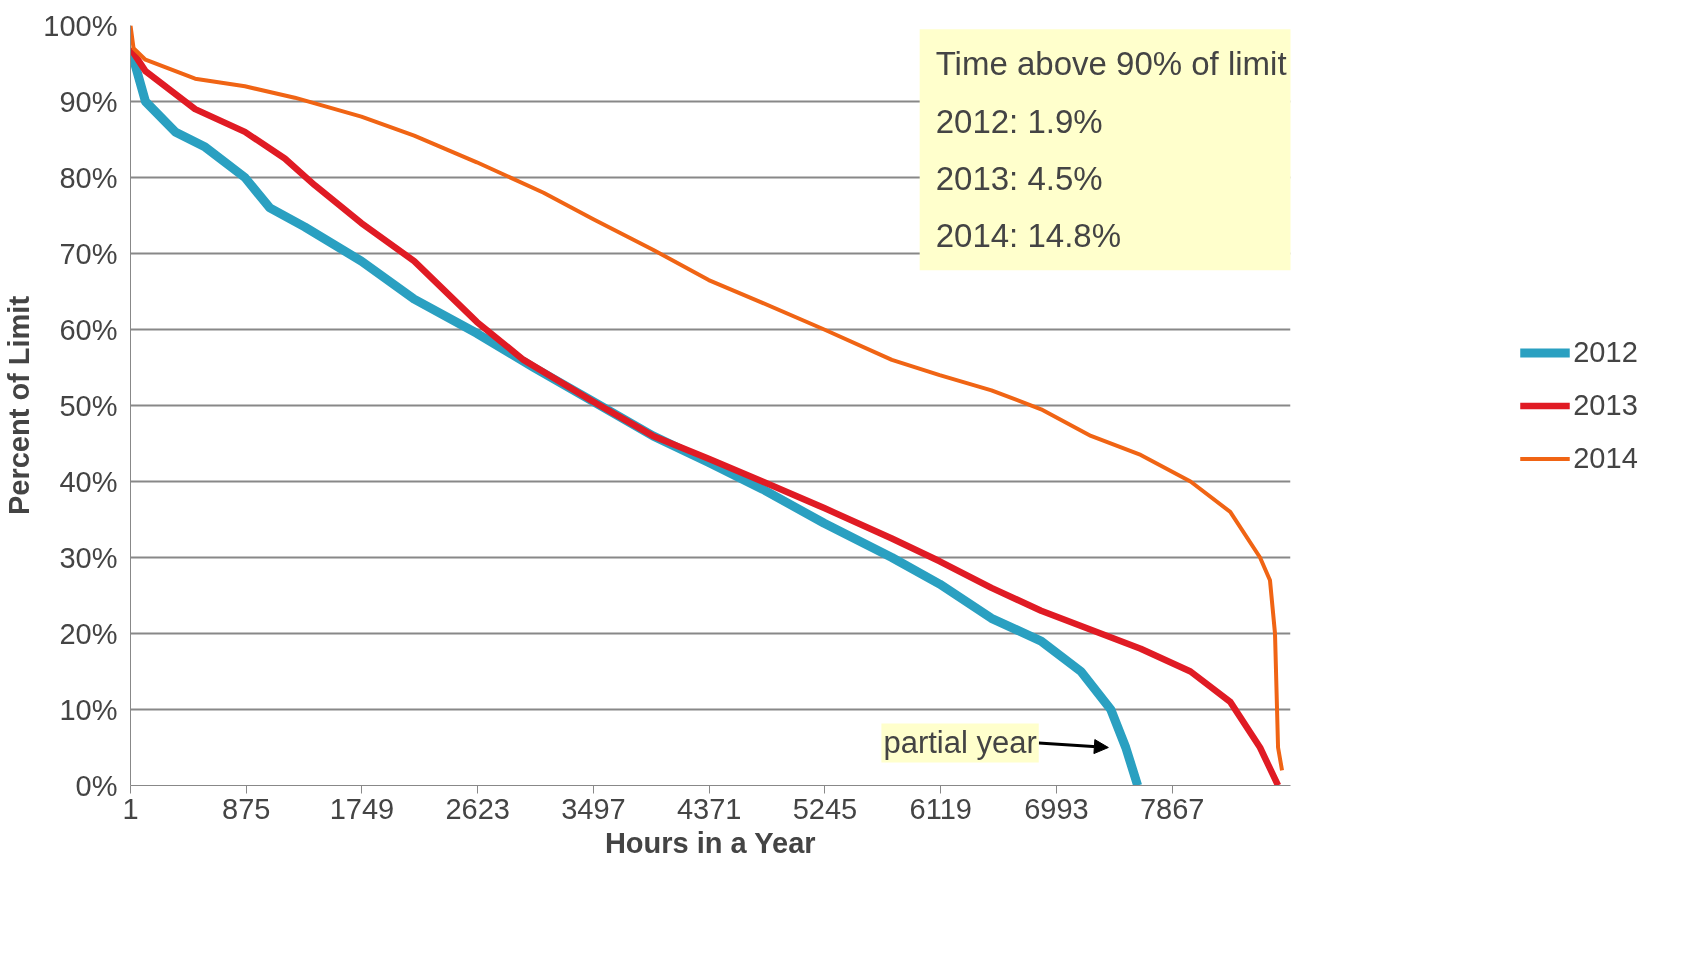  What do you see at coordinates (1605, 405) in the screenshot?
I see `legend-label: 2013` at bounding box center [1605, 405].